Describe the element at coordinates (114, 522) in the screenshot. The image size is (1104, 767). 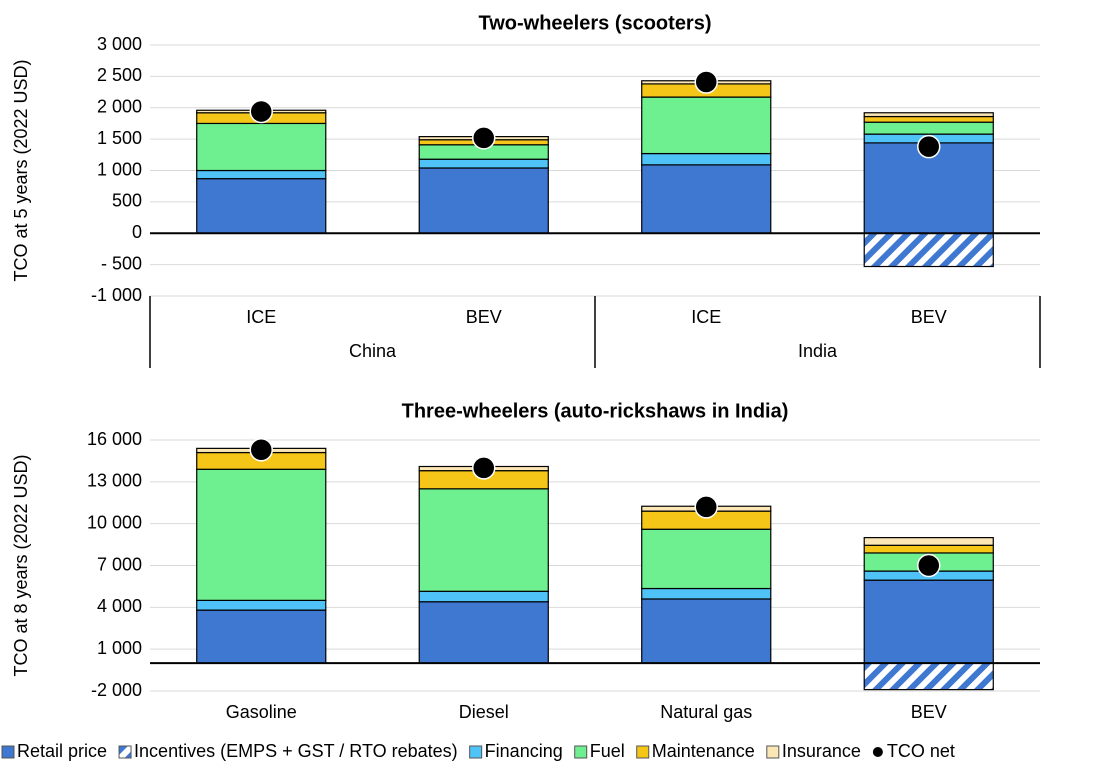
I see `y-tick-label: 10 000` at that location.